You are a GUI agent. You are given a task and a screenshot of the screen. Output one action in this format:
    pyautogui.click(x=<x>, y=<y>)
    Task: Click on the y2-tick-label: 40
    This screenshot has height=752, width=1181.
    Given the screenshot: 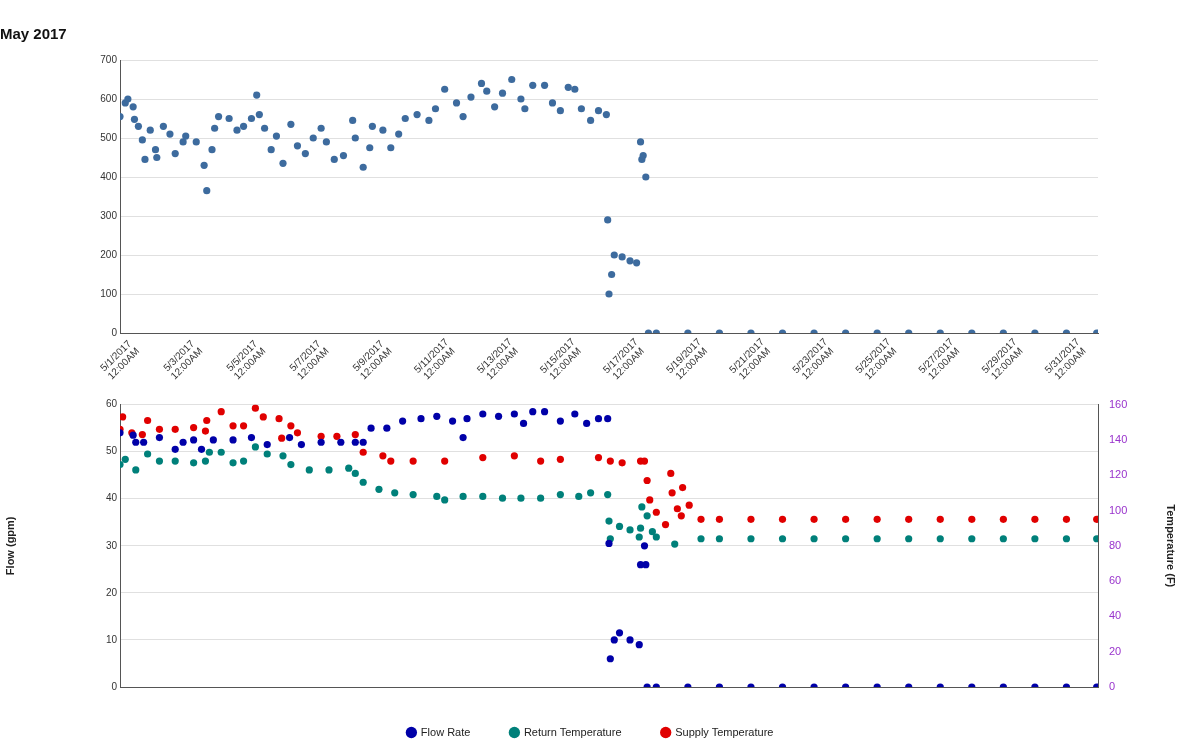 What is the action you would take?
    pyautogui.click(x=1115, y=615)
    